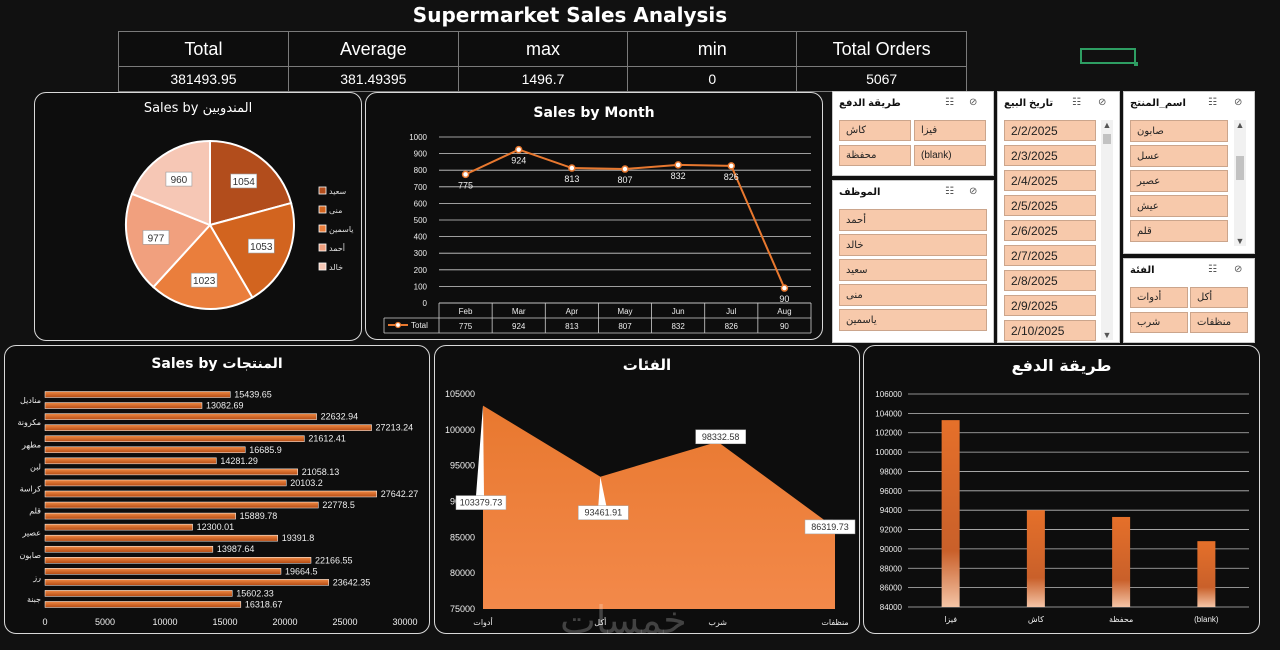 The image size is (1280, 650). What do you see at coordinates (1050, 255) in the screenshot?
I see `slicer-date-item: 2/7/2025` at bounding box center [1050, 255].